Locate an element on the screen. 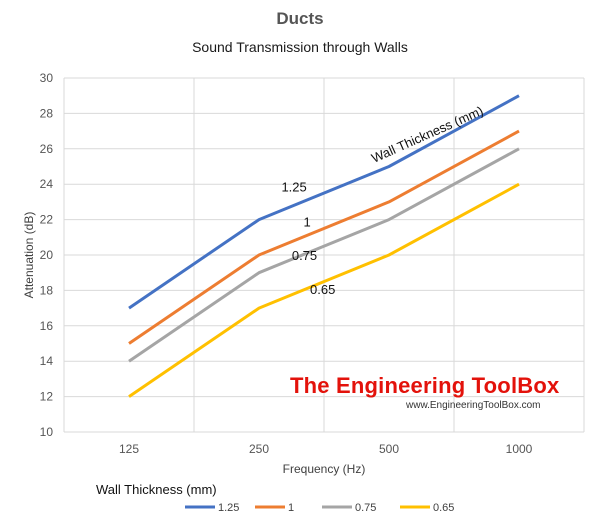 The image size is (600, 527). y-tick-label: 14 is located at coordinates (47, 361).